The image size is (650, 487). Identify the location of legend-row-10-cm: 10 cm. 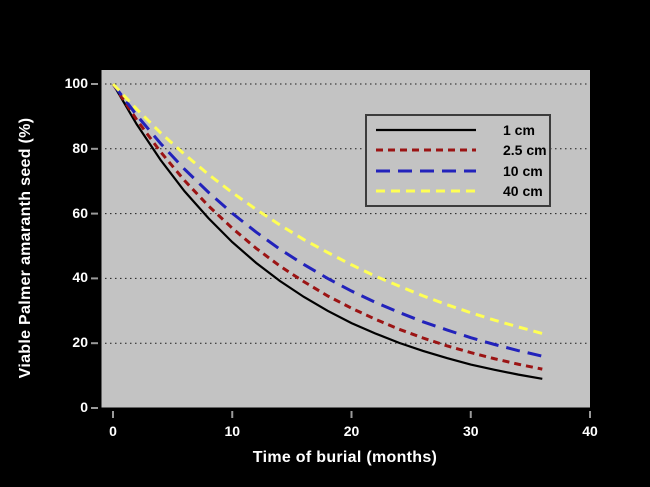
(458, 170).